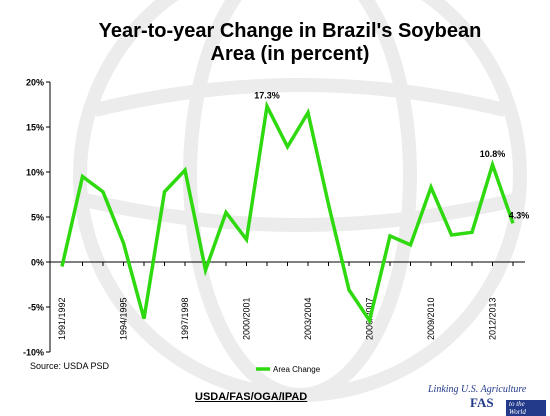 The image size is (550, 416). What do you see at coordinates (35, 128) in the screenshot?
I see `y-tick-label: 15%` at bounding box center [35, 128].